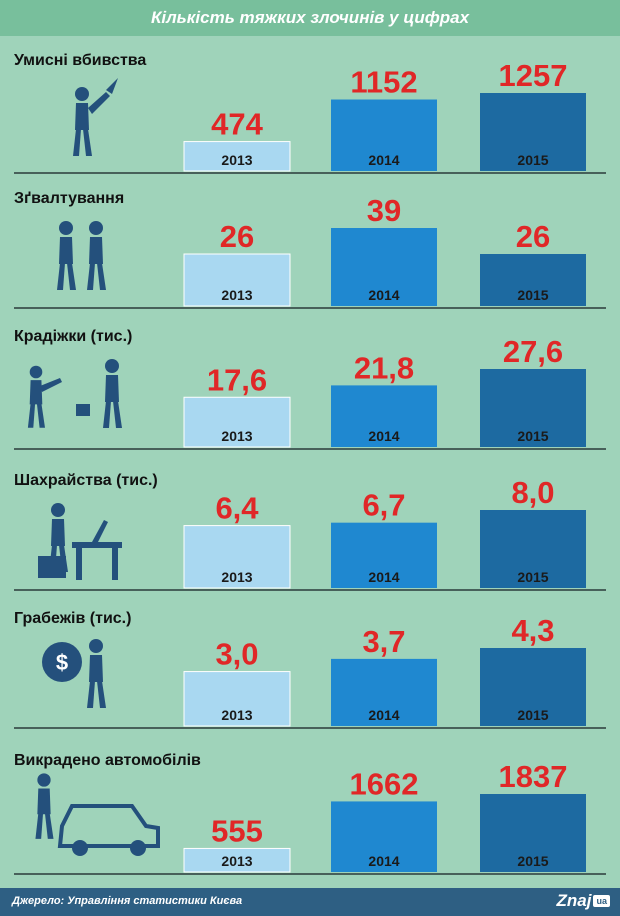 Image resolution: width=620 pixels, height=916 pixels. I want to click on chart-section: Грабежів (тис.) $2013 3,0 2014 3,7 2015 4,3, so click(310, 669).